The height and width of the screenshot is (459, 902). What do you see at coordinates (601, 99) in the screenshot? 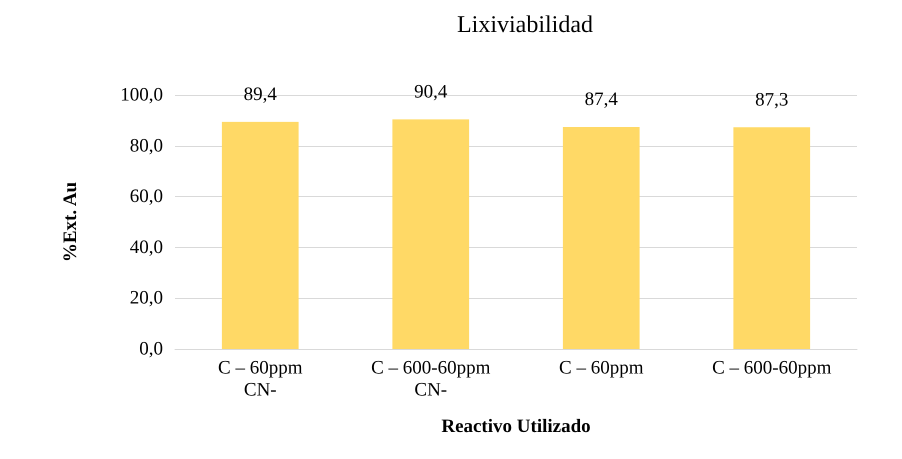
I see `data-label: 87,4` at bounding box center [601, 99].